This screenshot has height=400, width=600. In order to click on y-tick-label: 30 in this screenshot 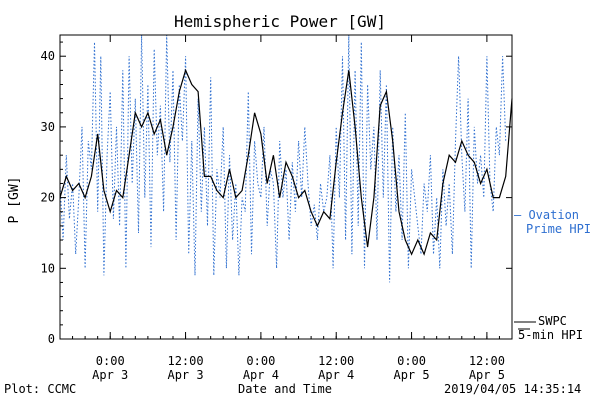, I will do `click(48, 127)`.